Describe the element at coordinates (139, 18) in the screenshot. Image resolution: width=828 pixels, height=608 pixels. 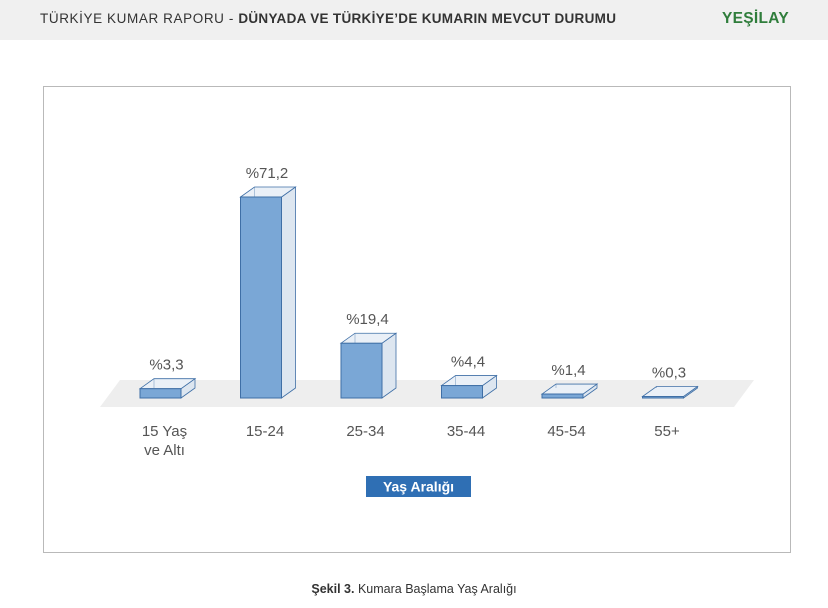
I see `report-title-series: TÜRKİYE KUMAR RAPORU -` at that location.